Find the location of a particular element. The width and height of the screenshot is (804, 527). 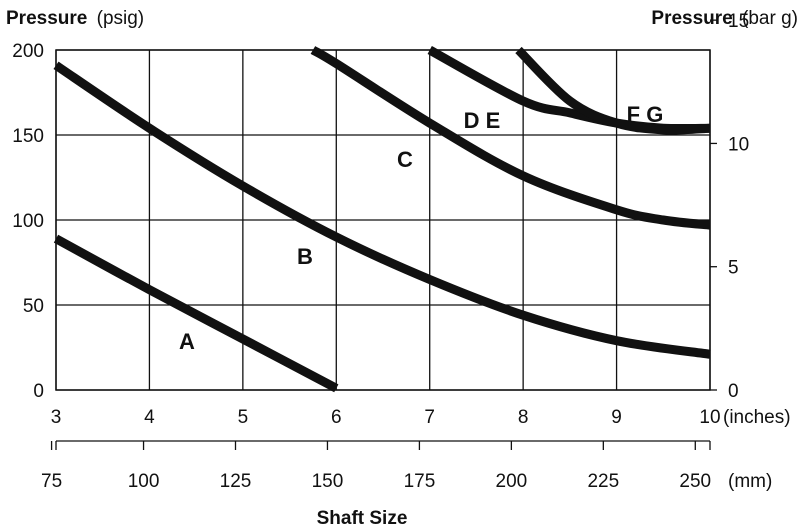

y-left-tick-label: 50 is located at coordinates (33, 306).